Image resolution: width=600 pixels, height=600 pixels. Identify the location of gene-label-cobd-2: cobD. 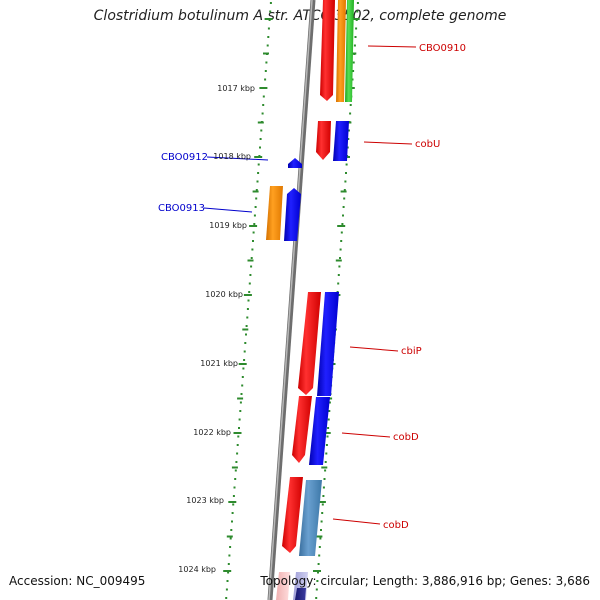
(396, 525).